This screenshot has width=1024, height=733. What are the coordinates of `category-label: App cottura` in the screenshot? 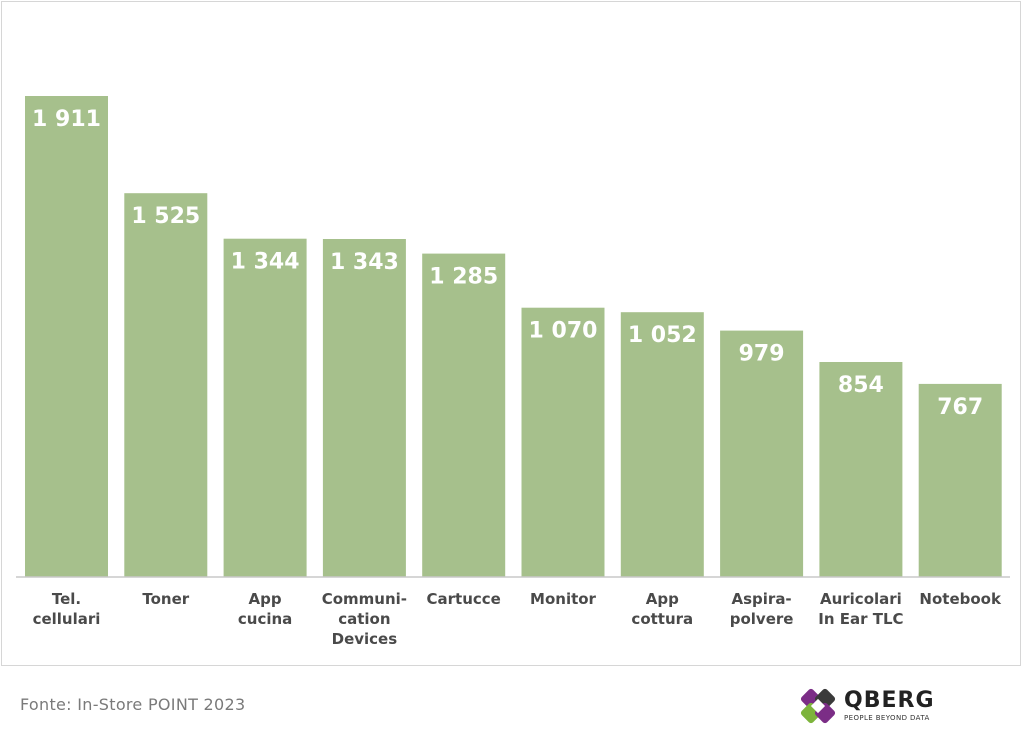 It's located at (662, 609).